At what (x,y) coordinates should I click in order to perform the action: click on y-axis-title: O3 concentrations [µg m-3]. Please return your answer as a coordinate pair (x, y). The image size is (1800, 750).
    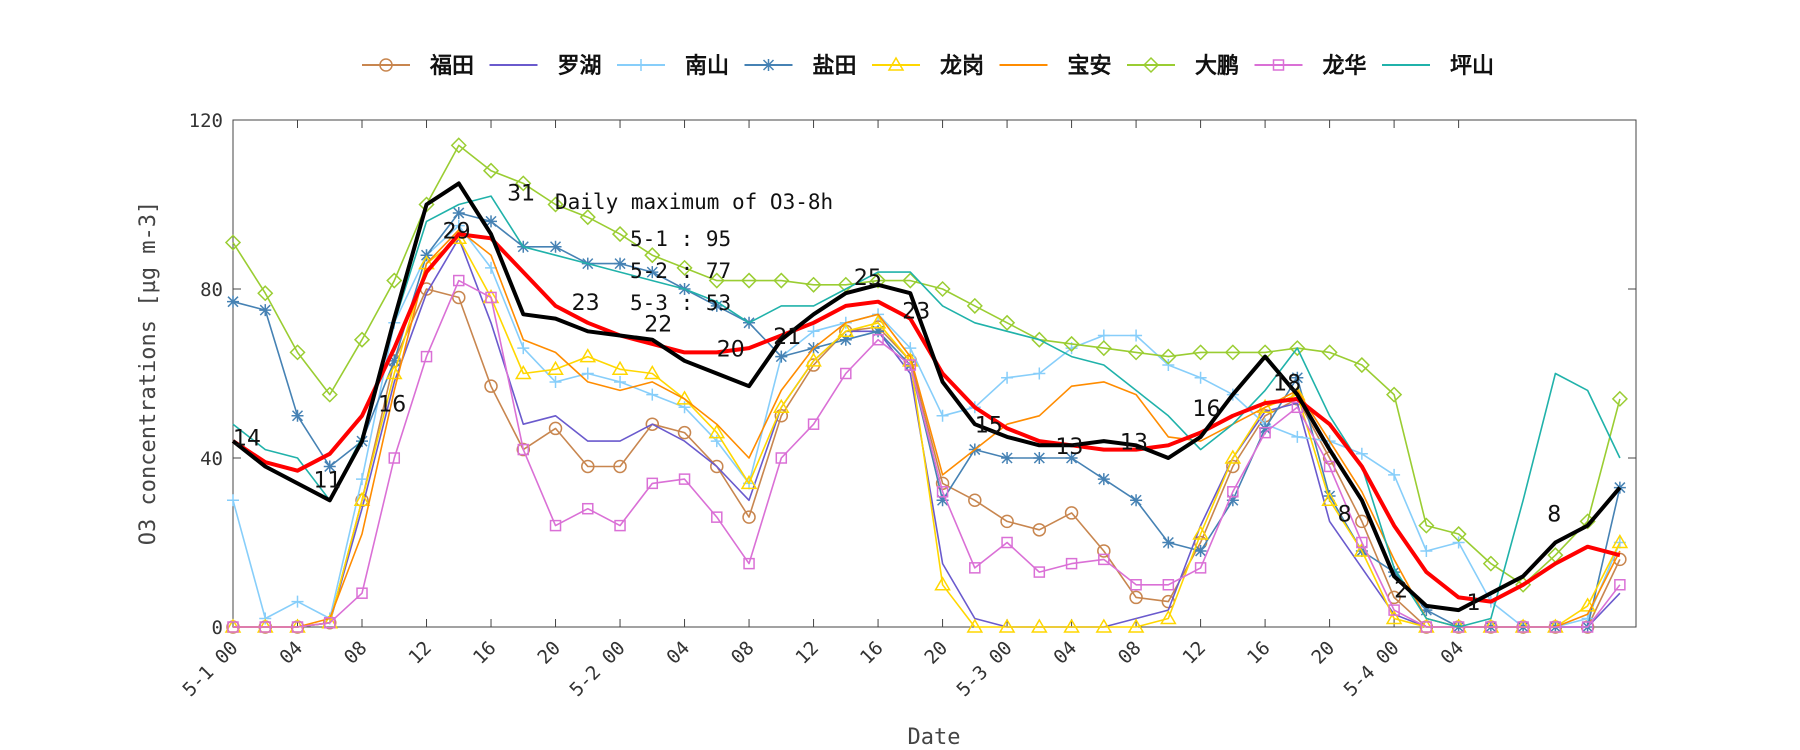
    Looking at the image, I should click on (148, 373).